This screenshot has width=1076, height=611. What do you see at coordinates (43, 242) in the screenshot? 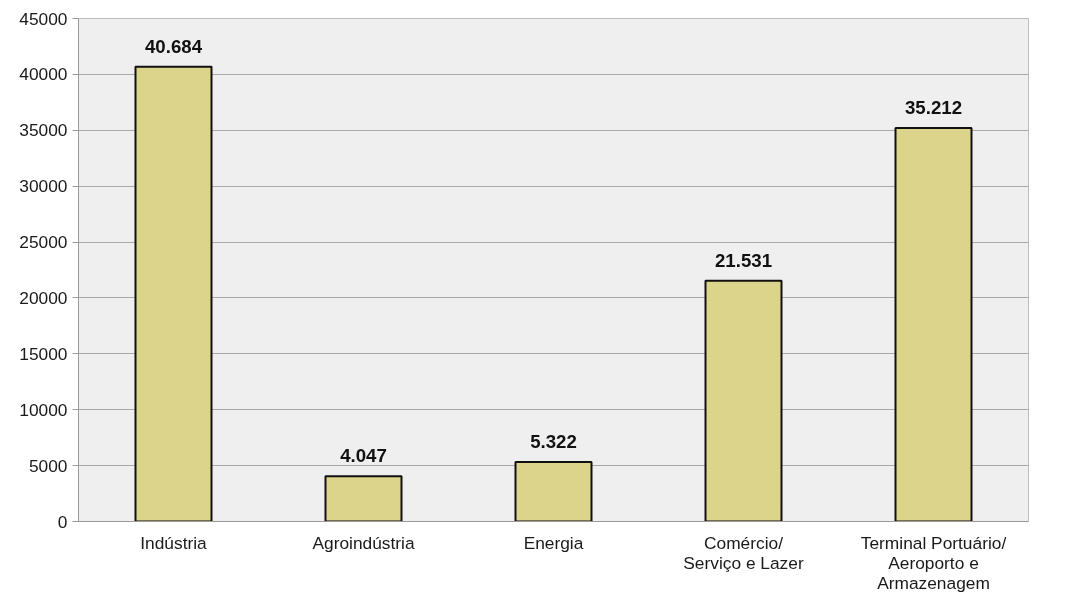
I see `y-tick-label: 25000` at bounding box center [43, 242].